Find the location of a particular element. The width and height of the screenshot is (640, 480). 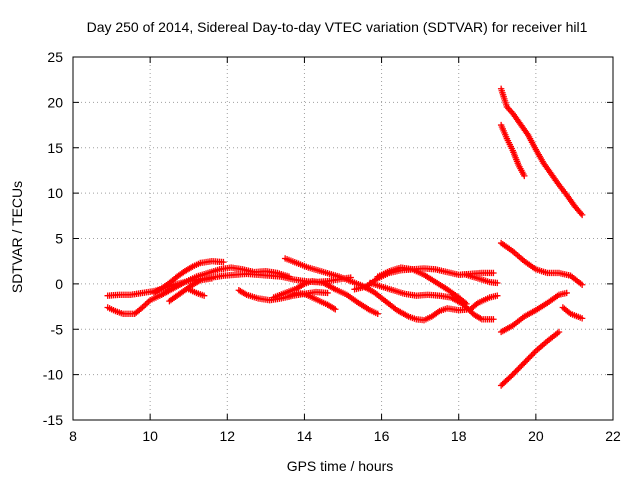

x-tick-label: 10 is located at coordinates (150, 436).